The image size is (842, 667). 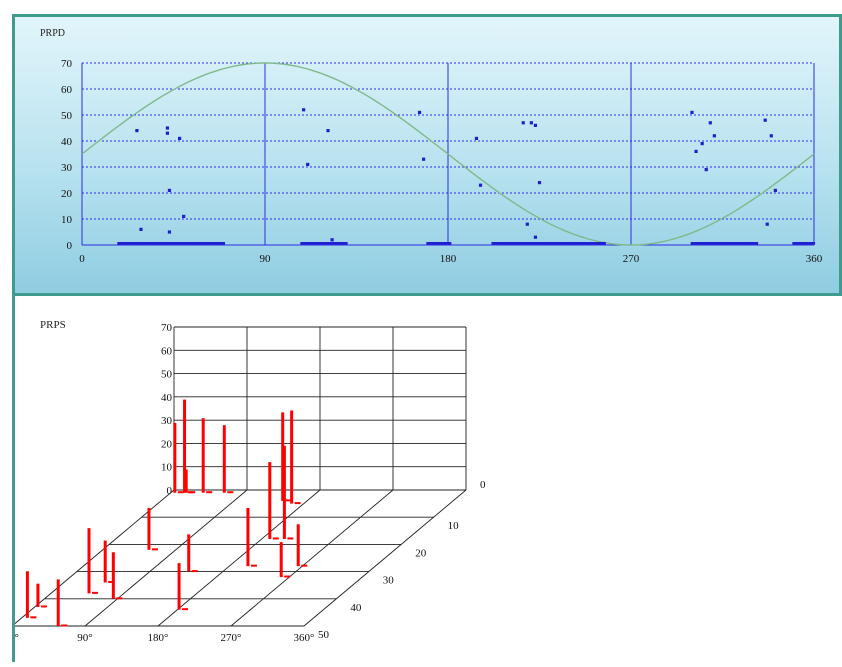 What do you see at coordinates (167, 328) in the screenshot?
I see `prps-z-tick-label: 70` at bounding box center [167, 328].